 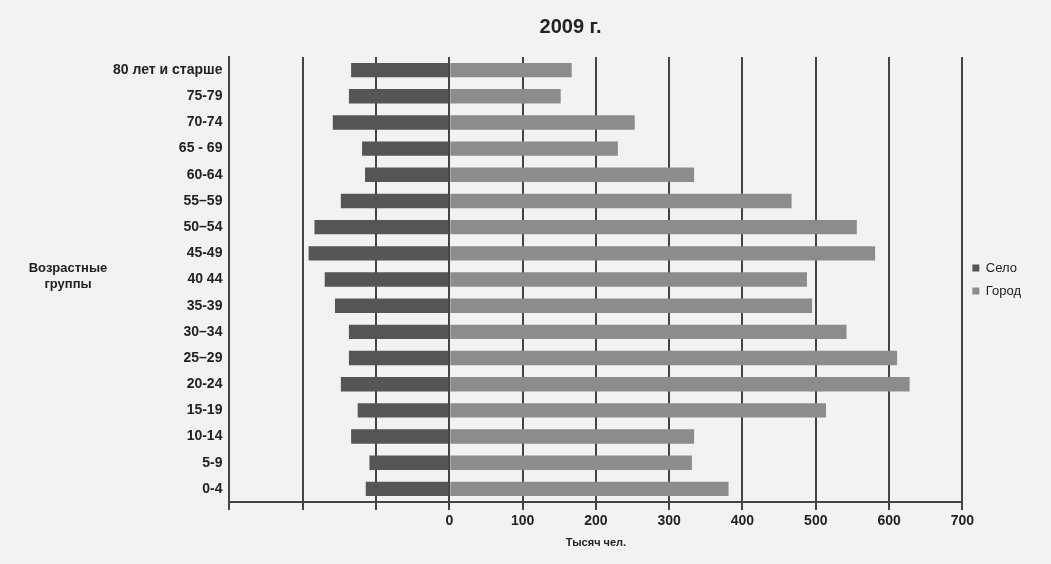 What do you see at coordinates (1003, 290) in the screenshot?
I see `legend-label: Город` at bounding box center [1003, 290].